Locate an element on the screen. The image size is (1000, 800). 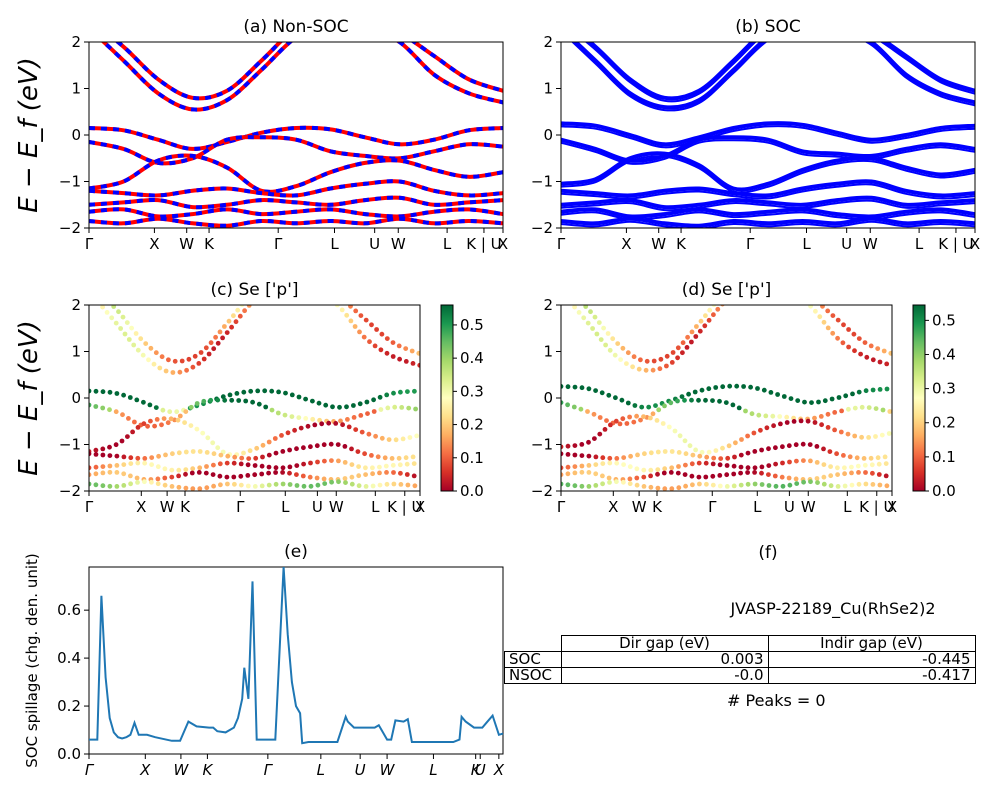
panel-title: (e) is located at coordinates (296, 552).